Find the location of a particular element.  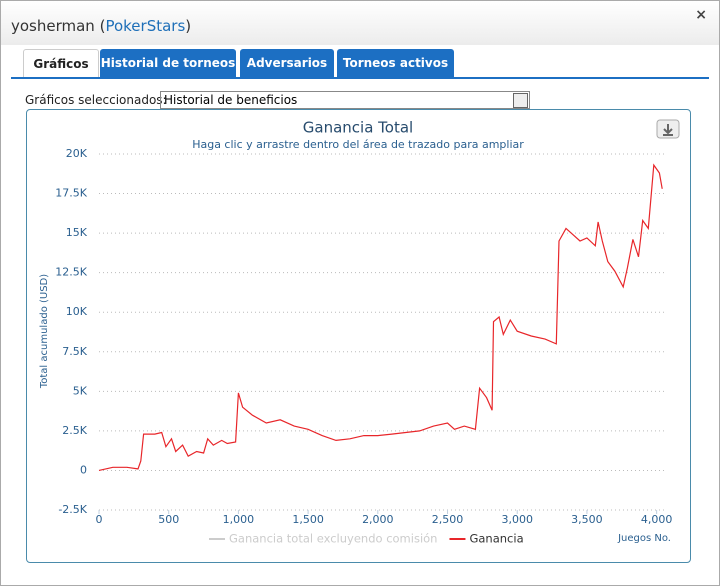

x-tick-label: 1,500 is located at coordinates (308, 519).